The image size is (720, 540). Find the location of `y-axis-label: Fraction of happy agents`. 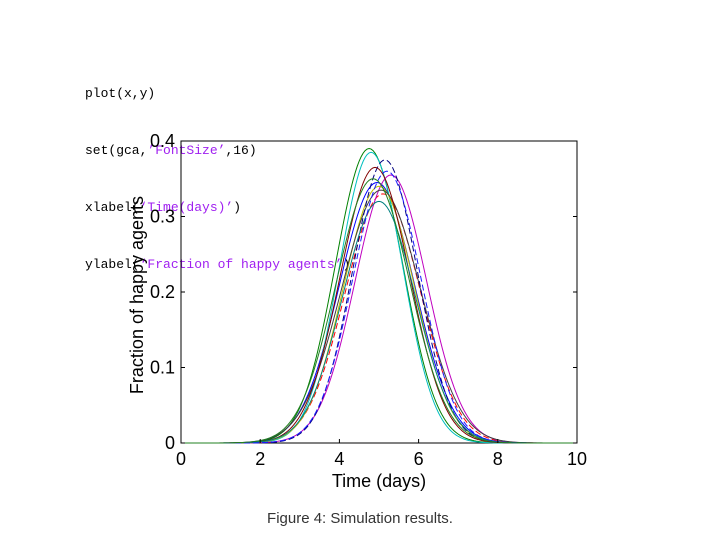

y-axis-label: Fraction of happy agents is located at coordinates (137, 295).